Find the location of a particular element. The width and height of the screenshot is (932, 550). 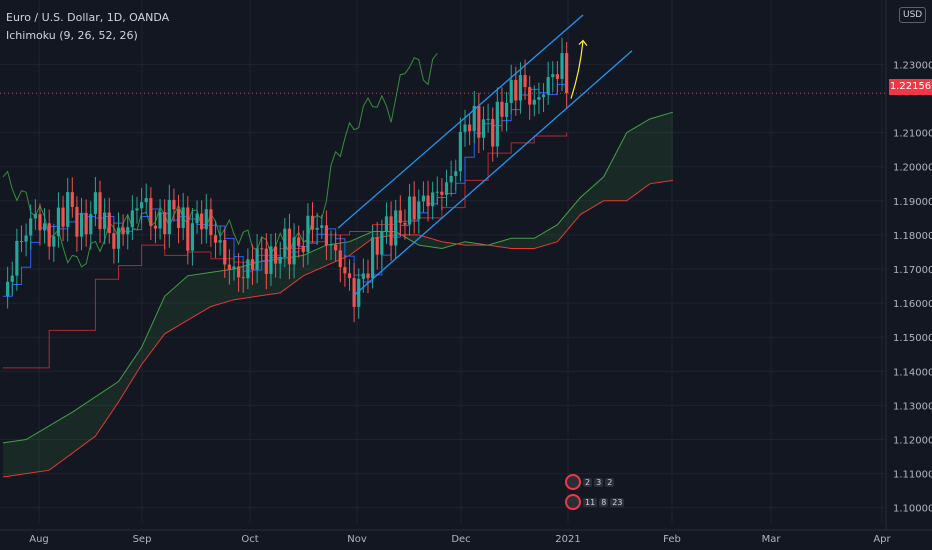

price-tick-label: 1.20000 is located at coordinates (912, 168).